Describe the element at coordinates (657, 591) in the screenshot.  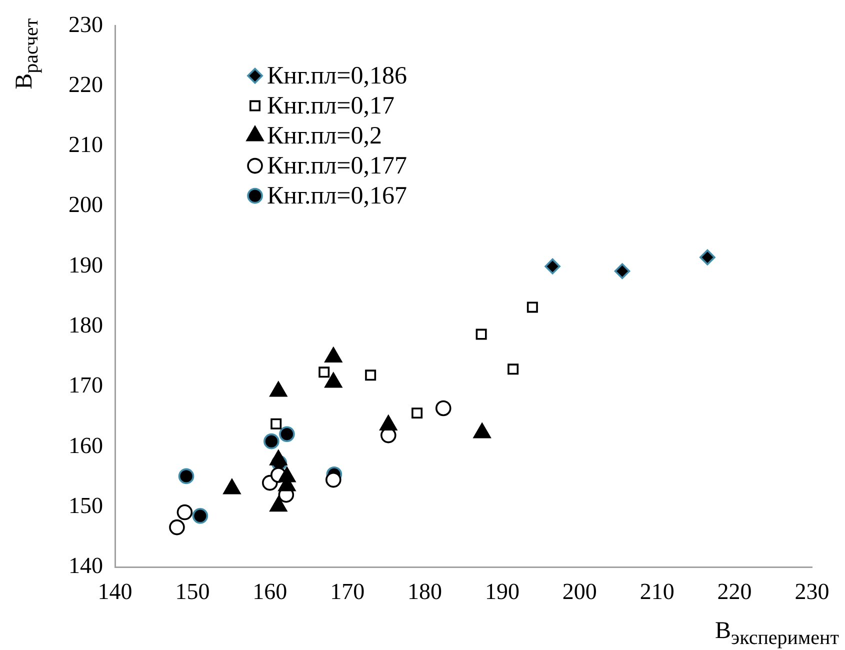
I see `x-tick-label: 210` at that location.